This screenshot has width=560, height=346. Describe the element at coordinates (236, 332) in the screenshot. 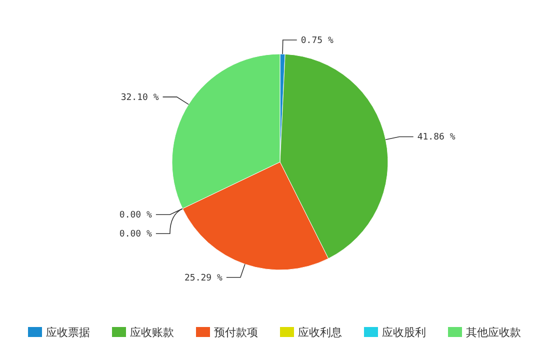

I see `legend-label: 预付款项` at that location.